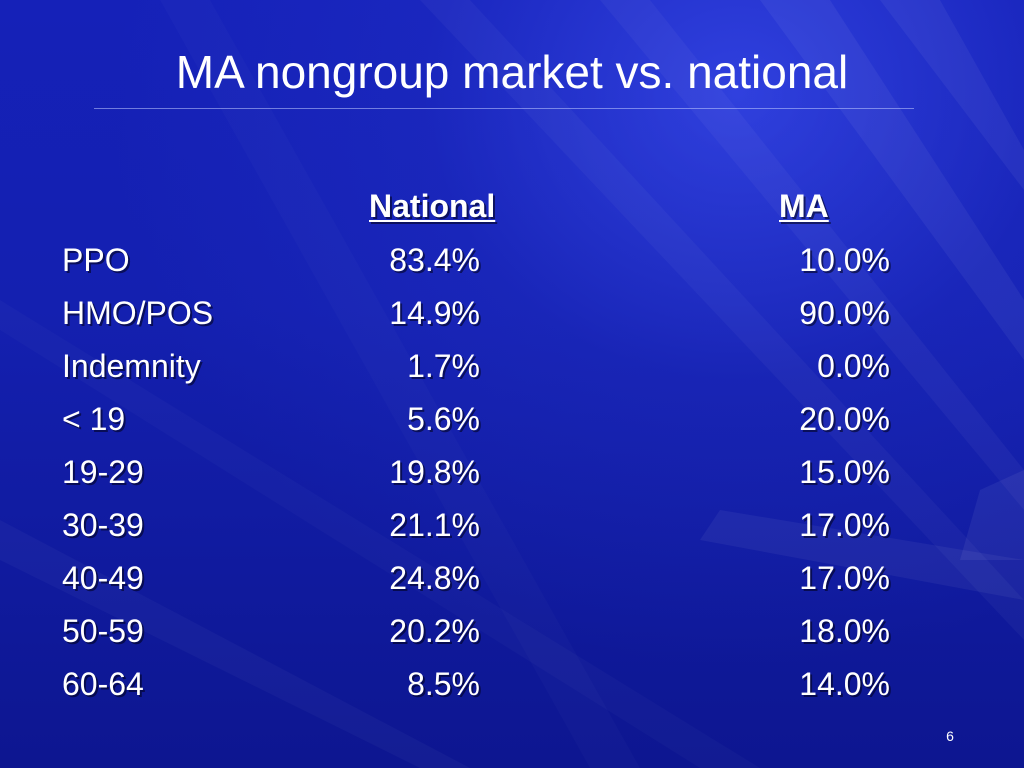 This screenshot has height=768, width=1024. What do you see at coordinates (96, 260) in the screenshot?
I see `row-label: PPO` at bounding box center [96, 260].